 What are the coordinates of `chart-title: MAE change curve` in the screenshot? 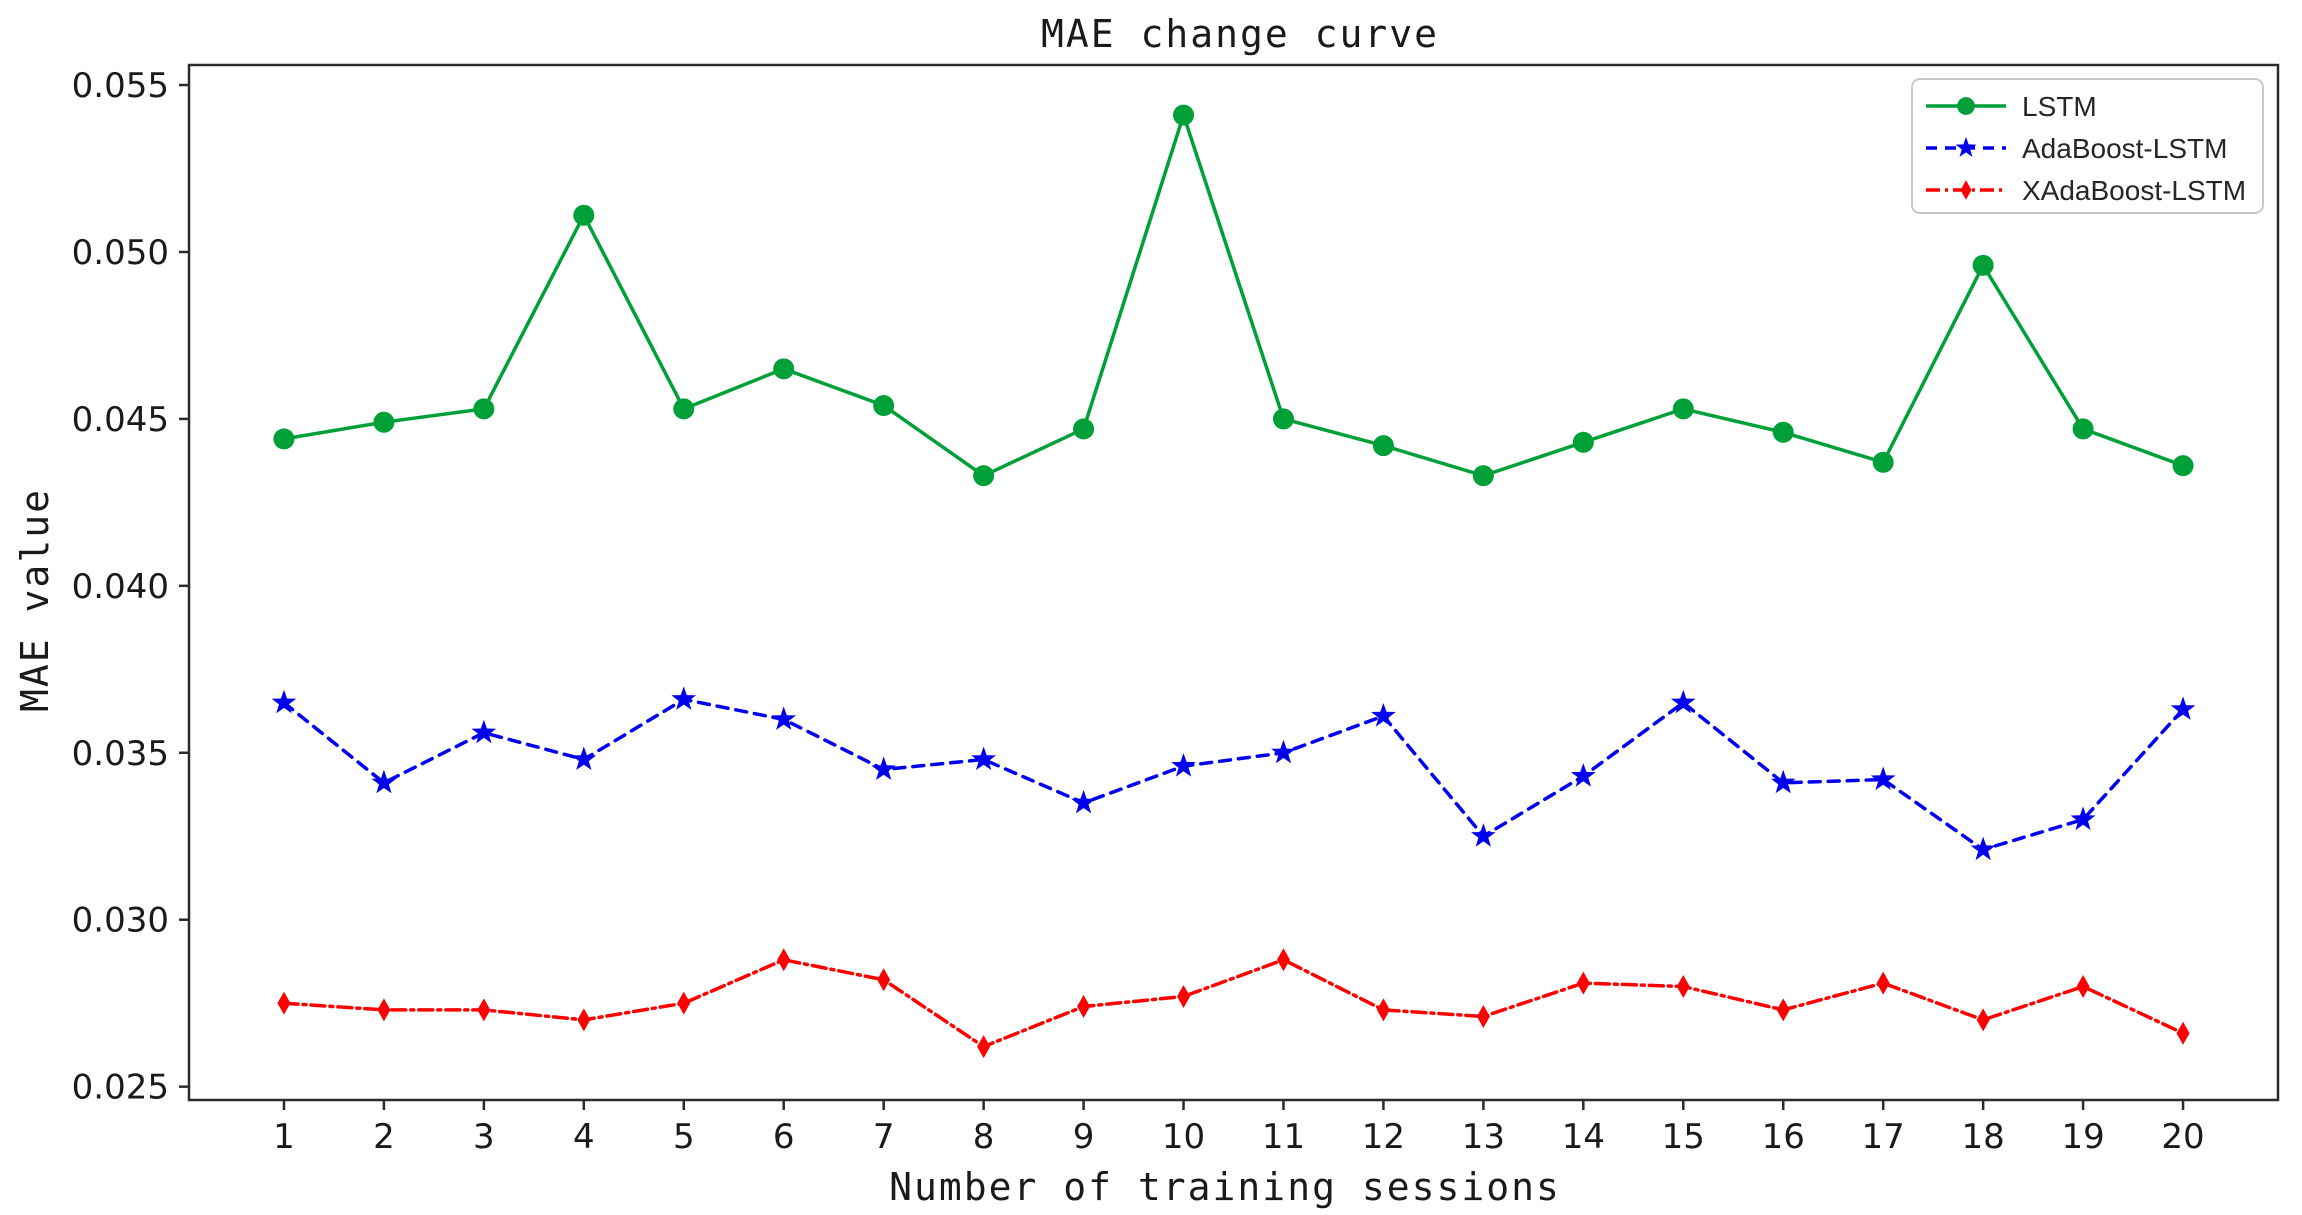 It's located at (1240, 34).